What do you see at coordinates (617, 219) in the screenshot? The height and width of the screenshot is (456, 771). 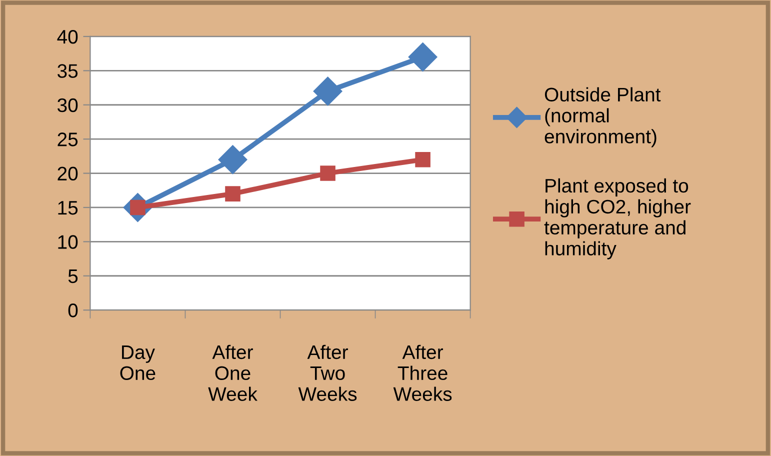 I see `legend-label: Plant exposed to high CO2, higher temperature and humidity` at bounding box center [617, 219].